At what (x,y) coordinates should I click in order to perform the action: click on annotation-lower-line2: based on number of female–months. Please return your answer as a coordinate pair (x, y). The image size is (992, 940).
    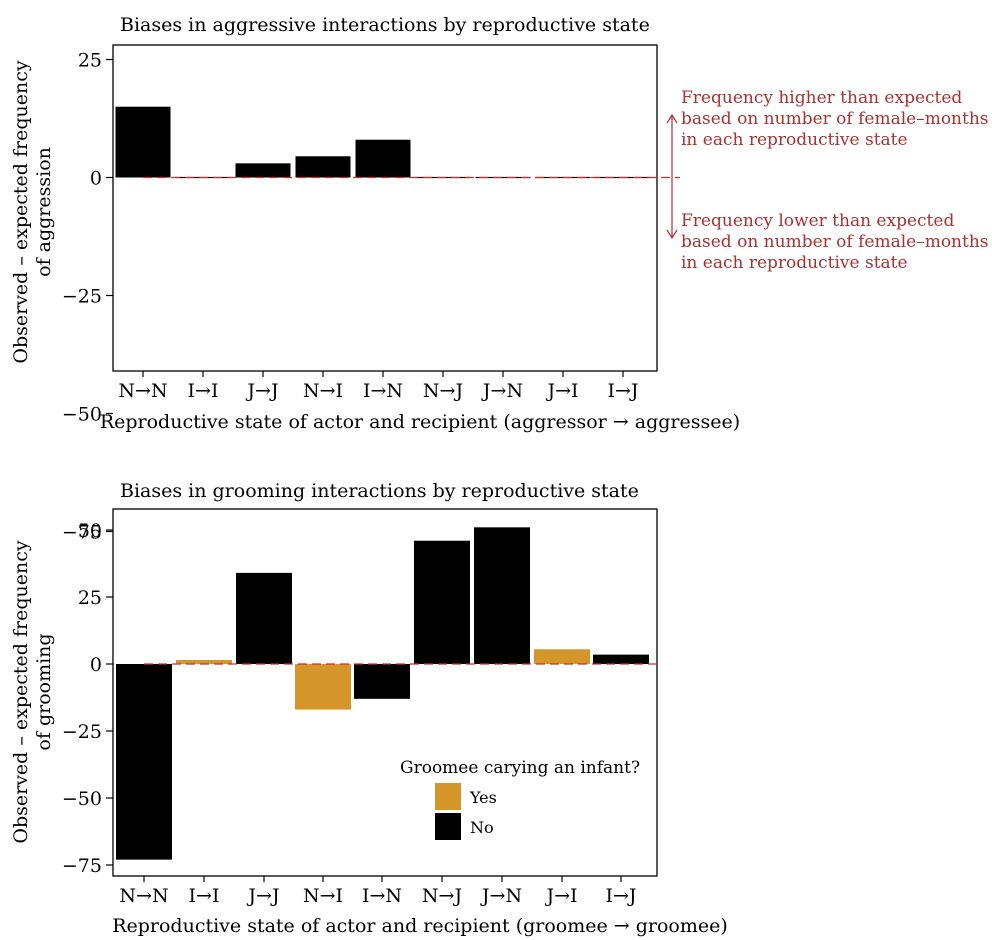
    Looking at the image, I should click on (835, 242).